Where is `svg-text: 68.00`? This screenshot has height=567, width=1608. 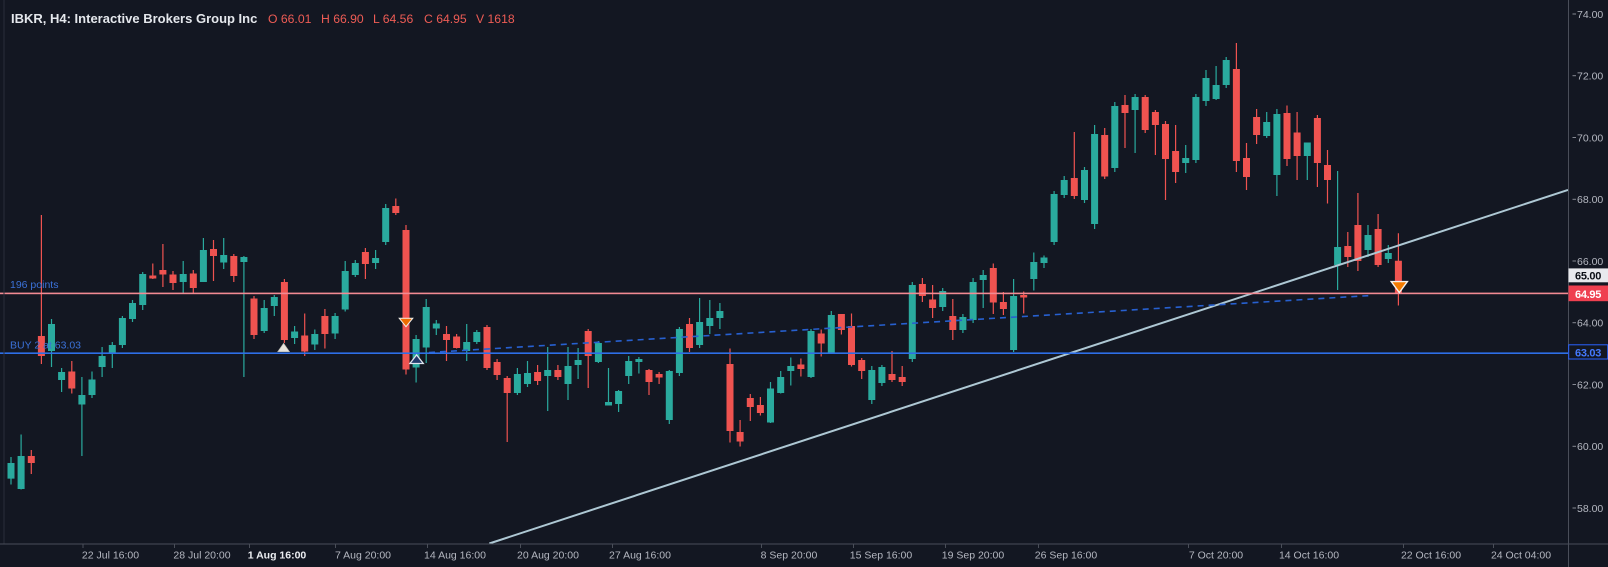
svg-text: 68.00 is located at coordinates (1590, 200).